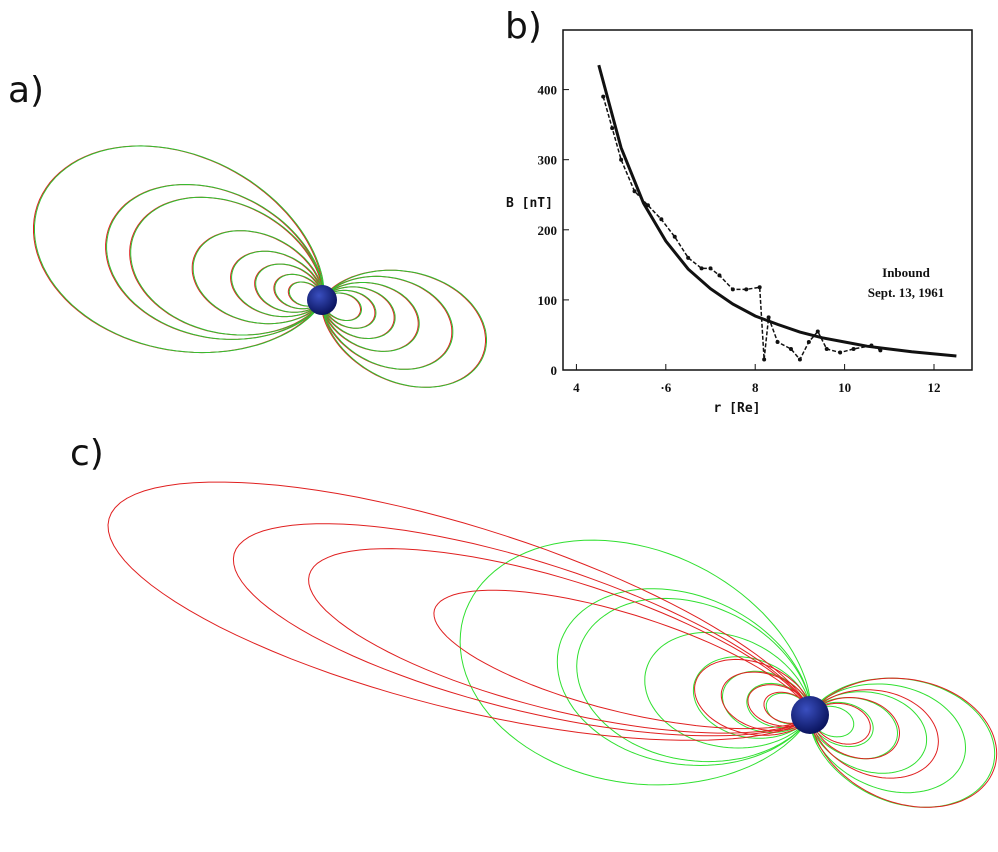 This screenshot has width=998, height=852. What do you see at coordinates (906, 272) in the screenshot?
I see `annotation: Inbound` at bounding box center [906, 272].